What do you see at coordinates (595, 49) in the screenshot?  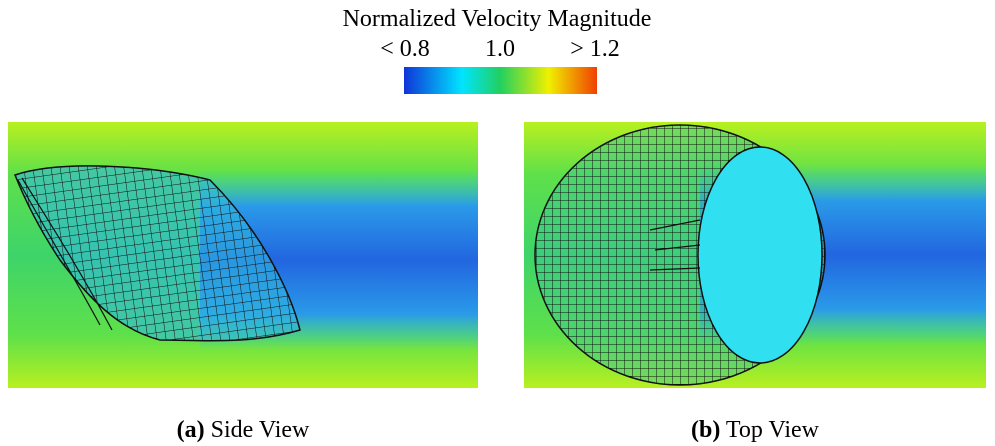 I see `colorbar-label: > 1.2` at bounding box center [595, 49].